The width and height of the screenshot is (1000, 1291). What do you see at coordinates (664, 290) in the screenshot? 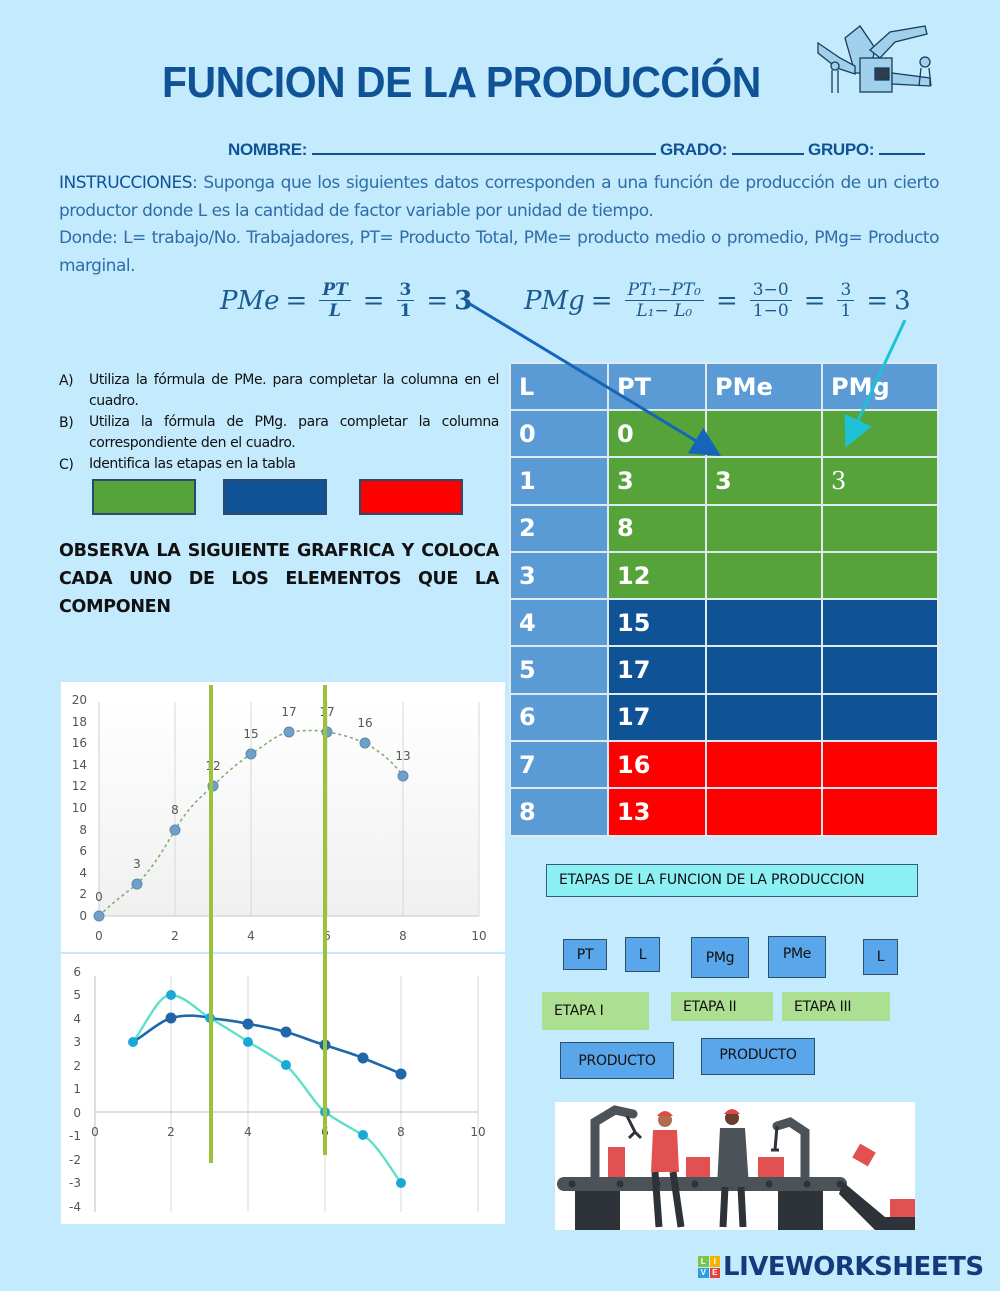
I see `frac-num: PT₁−PT₀` at bounding box center [664, 290].